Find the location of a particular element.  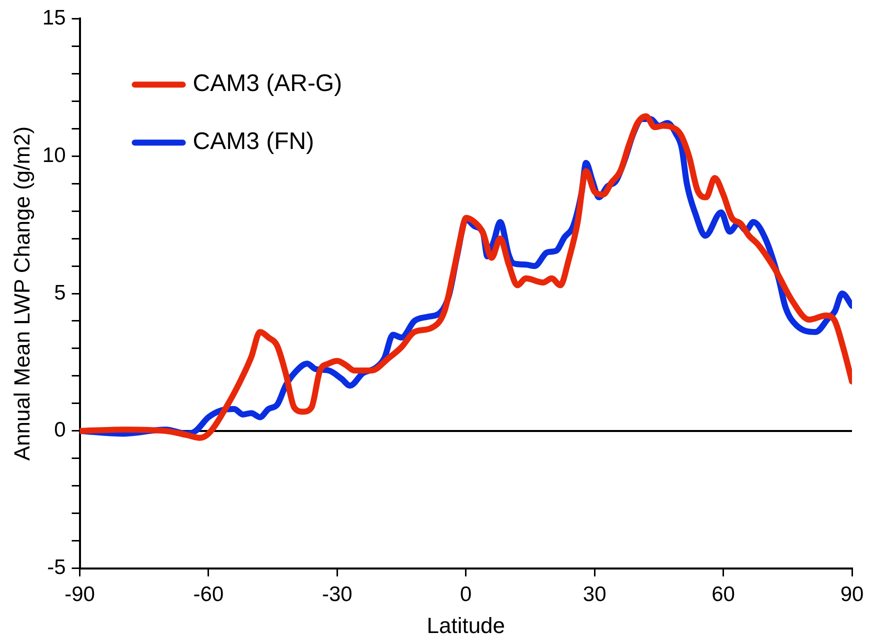

x-tick-label: -60 is located at coordinates (208, 594).